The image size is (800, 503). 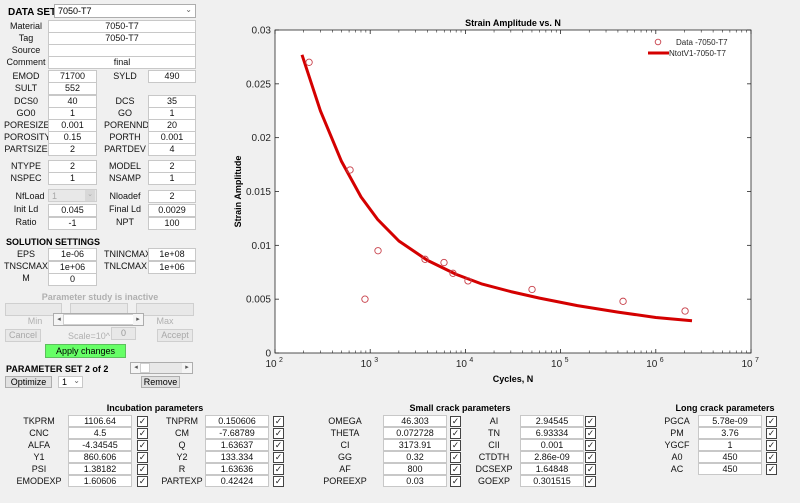 What do you see at coordinates (415, 421) in the screenshot?
I see `param-field: 46.303` at bounding box center [415, 421].